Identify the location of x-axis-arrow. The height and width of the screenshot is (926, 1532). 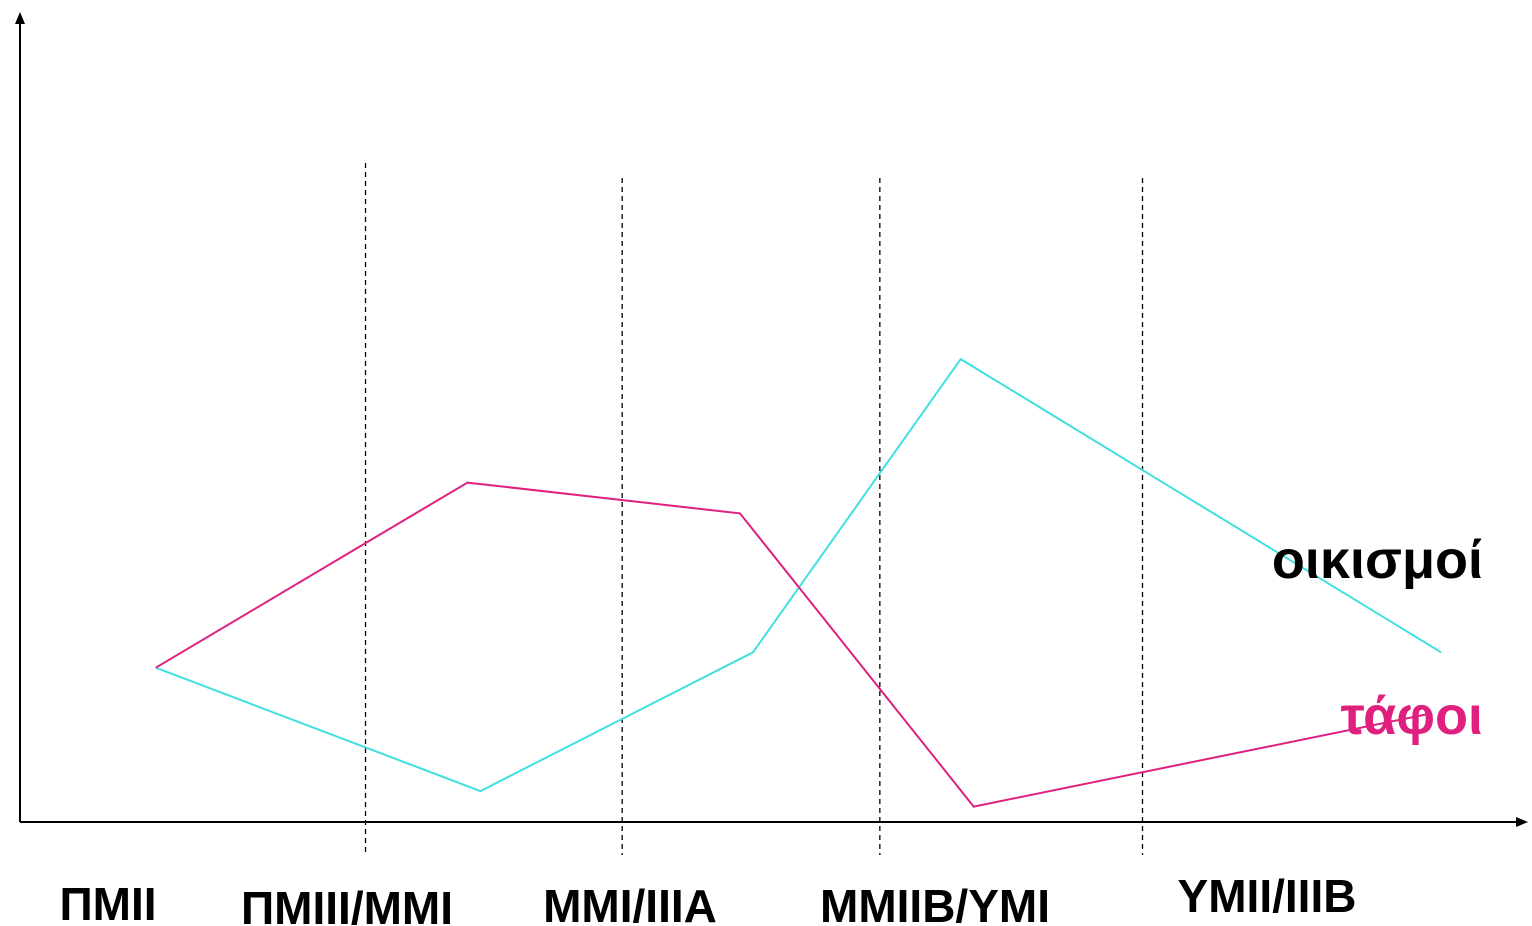
(1522, 822).